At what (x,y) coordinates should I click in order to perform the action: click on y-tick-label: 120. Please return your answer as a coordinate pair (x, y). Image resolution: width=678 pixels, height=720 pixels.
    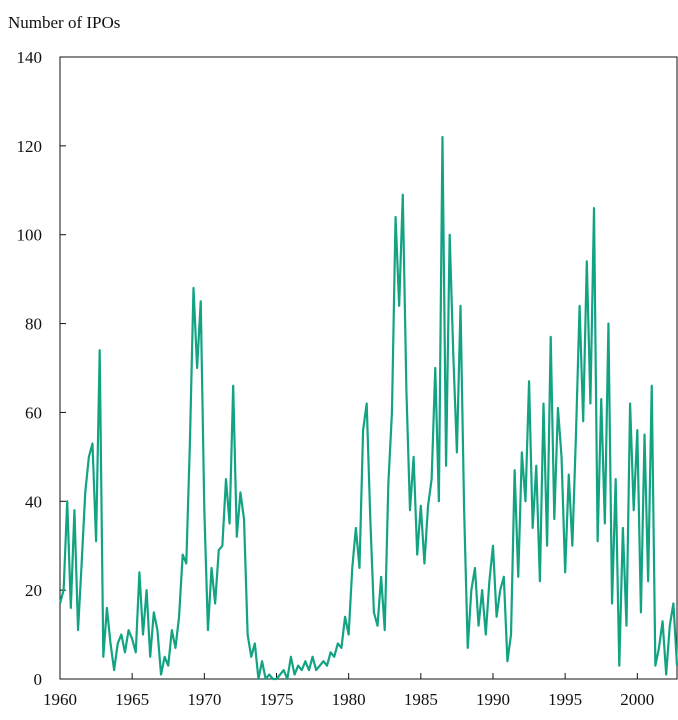
    Looking at the image, I should click on (30, 146).